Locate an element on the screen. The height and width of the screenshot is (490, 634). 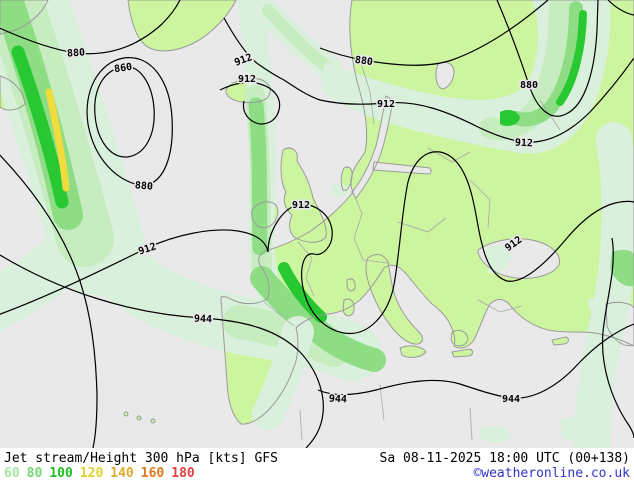
scale-value-60: 60 is located at coordinates (12, 473).